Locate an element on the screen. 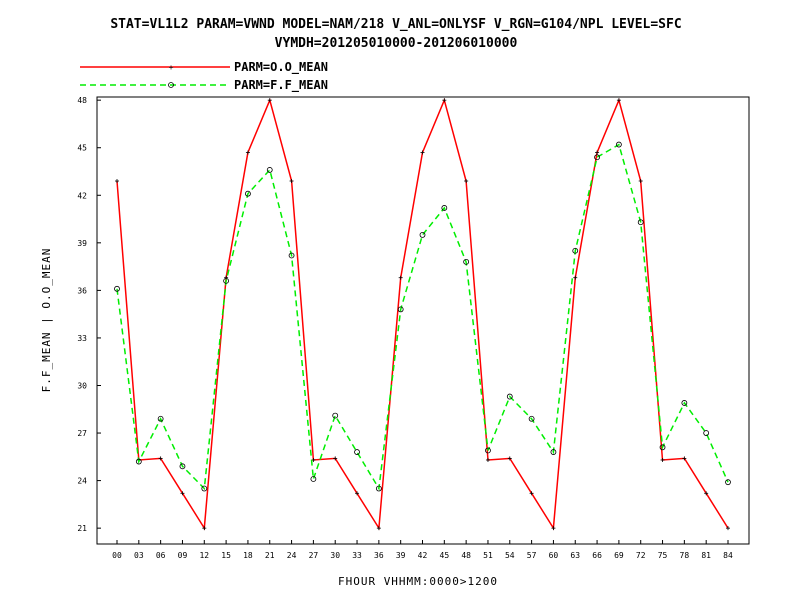 The height and width of the screenshot is (612, 792). x-axis-label: FHOUR VHHMM:0000>1200 is located at coordinates (418, 581).